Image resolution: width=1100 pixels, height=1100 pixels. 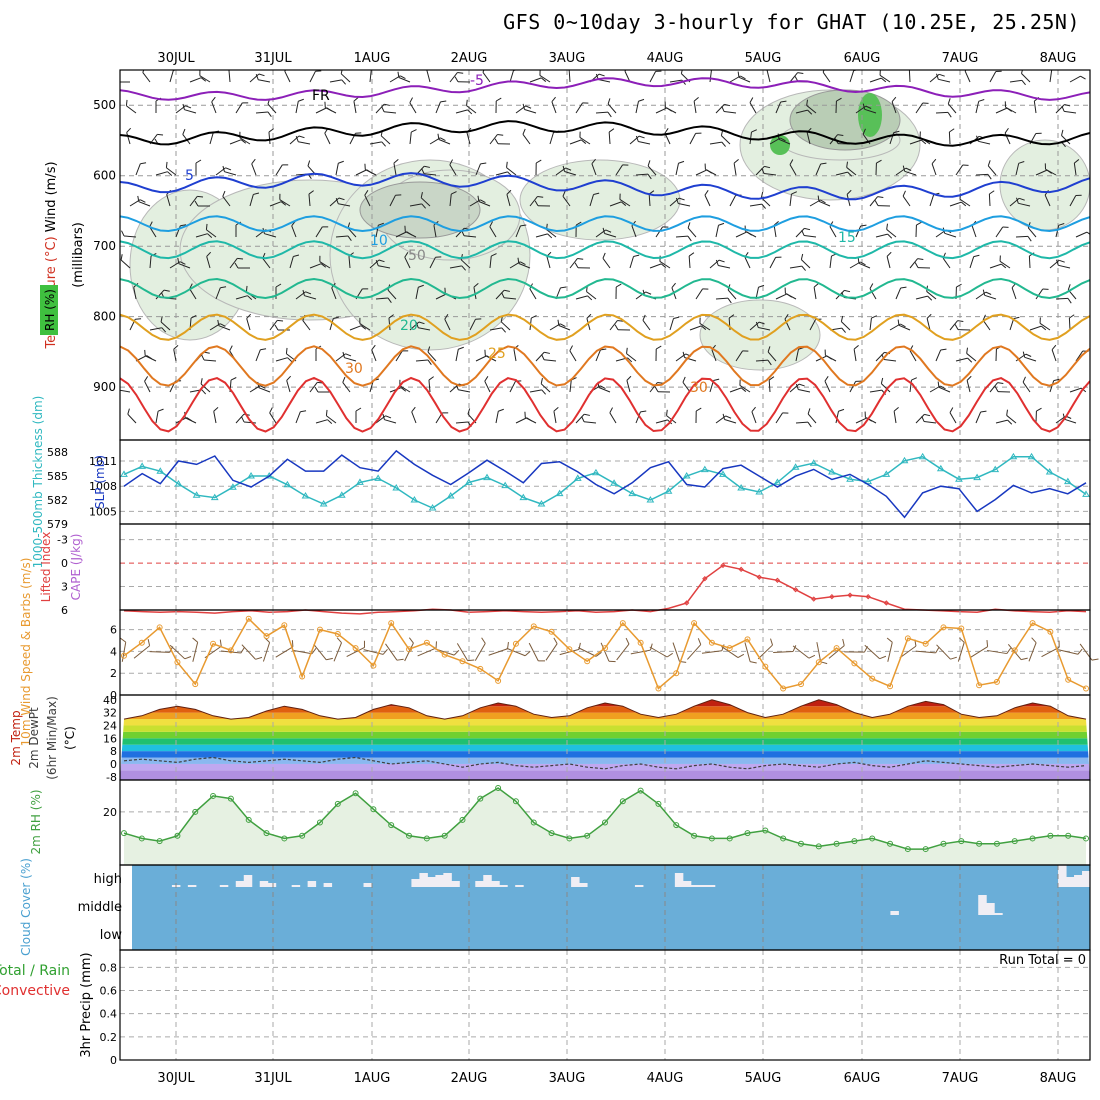 What do you see at coordinates (321, 96) in the screenshot?
I see `contour-label: FR` at bounding box center [321, 96].